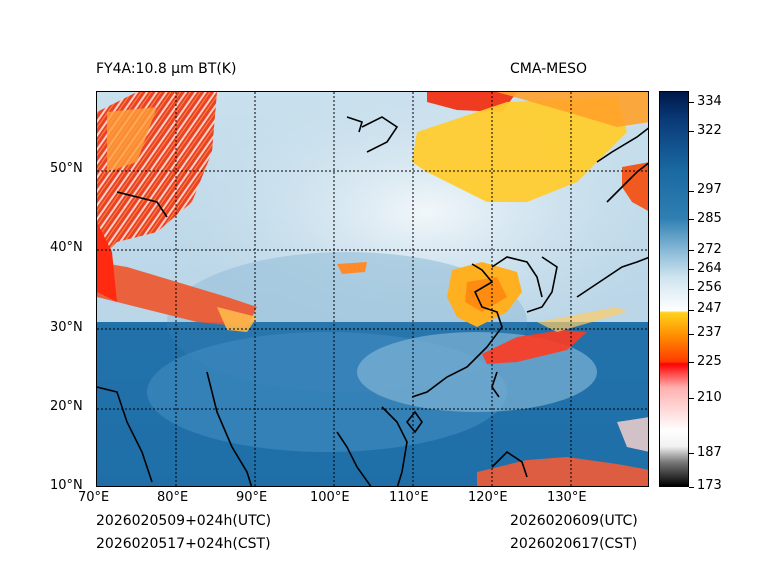 The width and height of the screenshot is (764, 573). What do you see at coordinates (173, 497) in the screenshot?
I see `lon-tick-80e: 80°E` at bounding box center [173, 497].